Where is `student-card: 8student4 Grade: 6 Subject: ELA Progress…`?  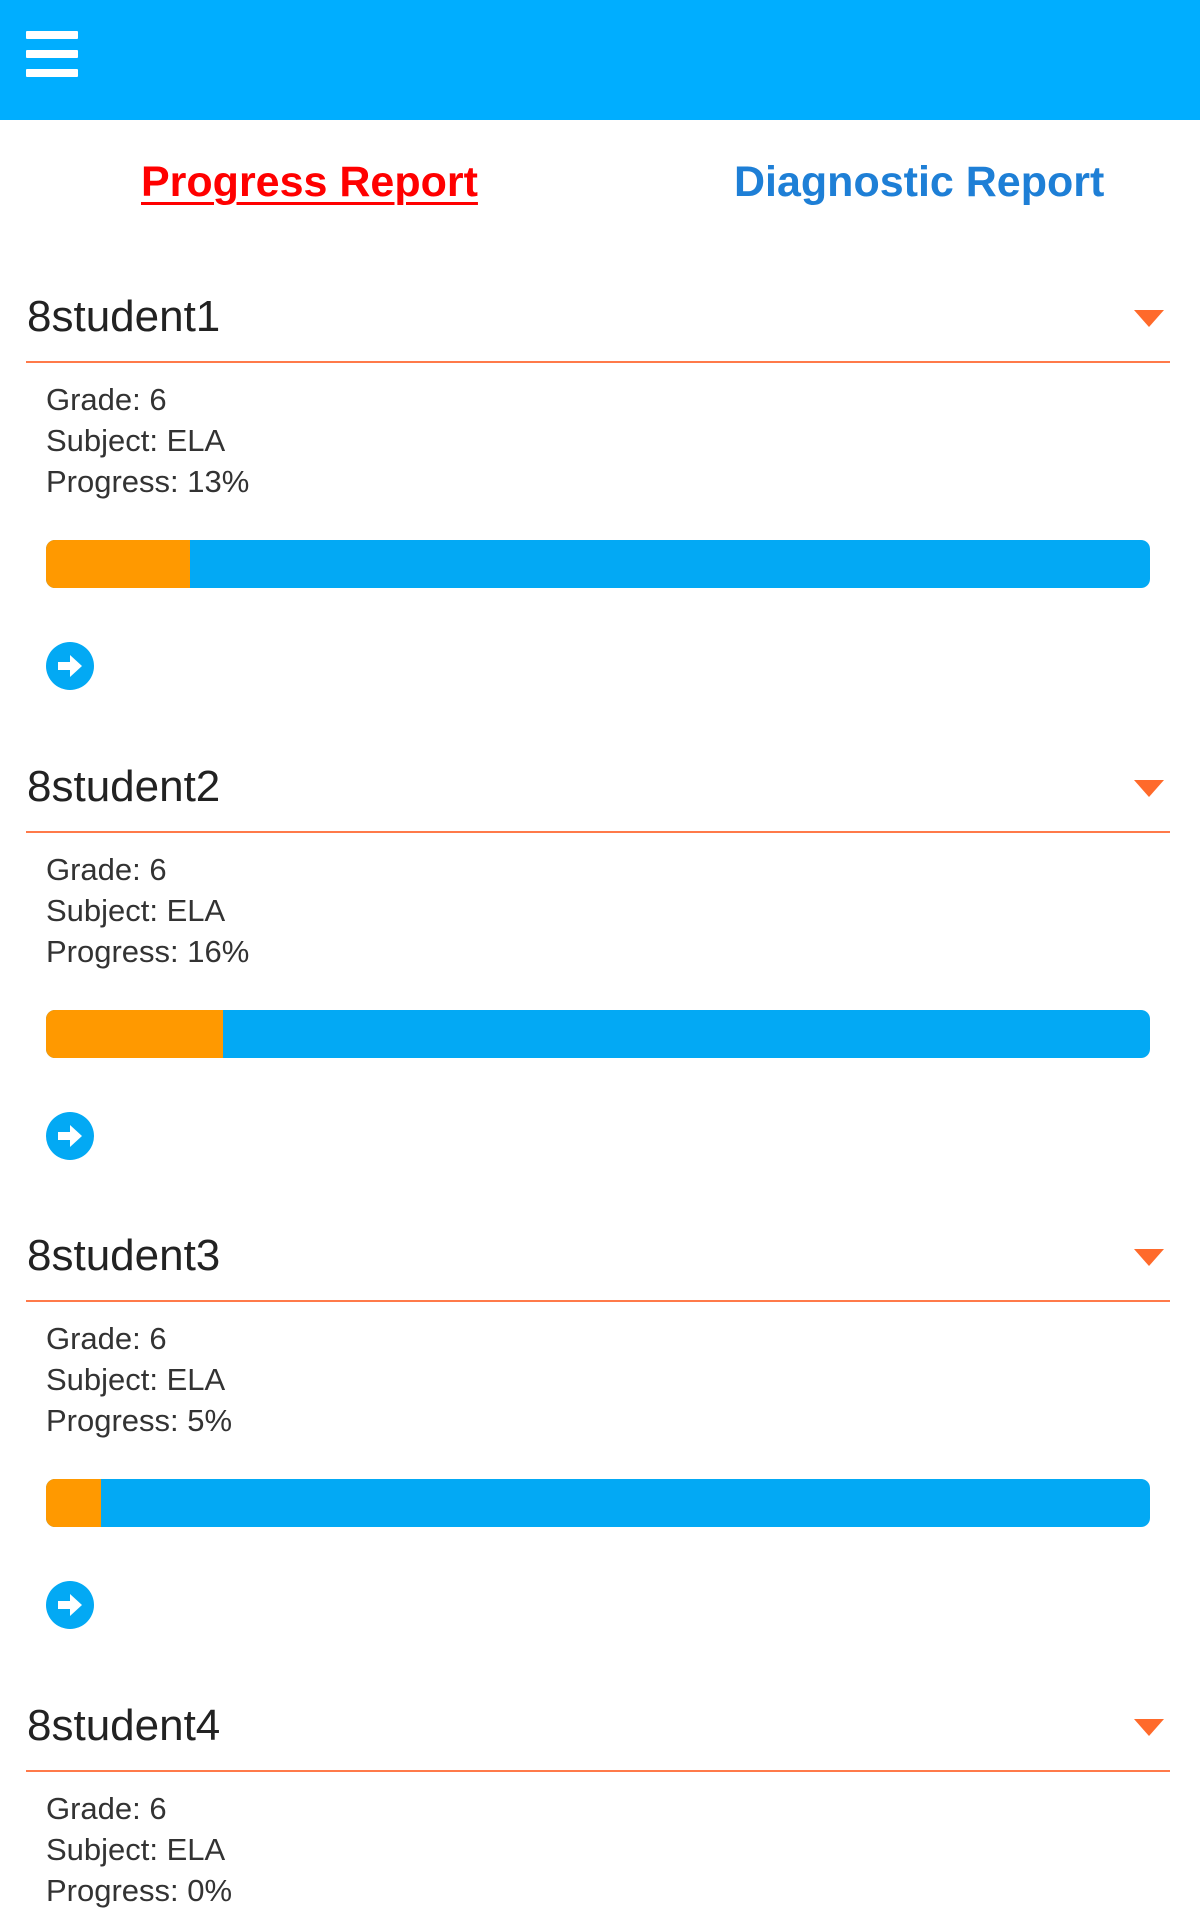
student-card: 8student4 Grade: 6 Subject: ELA Progress… is located at coordinates (600, 1798).